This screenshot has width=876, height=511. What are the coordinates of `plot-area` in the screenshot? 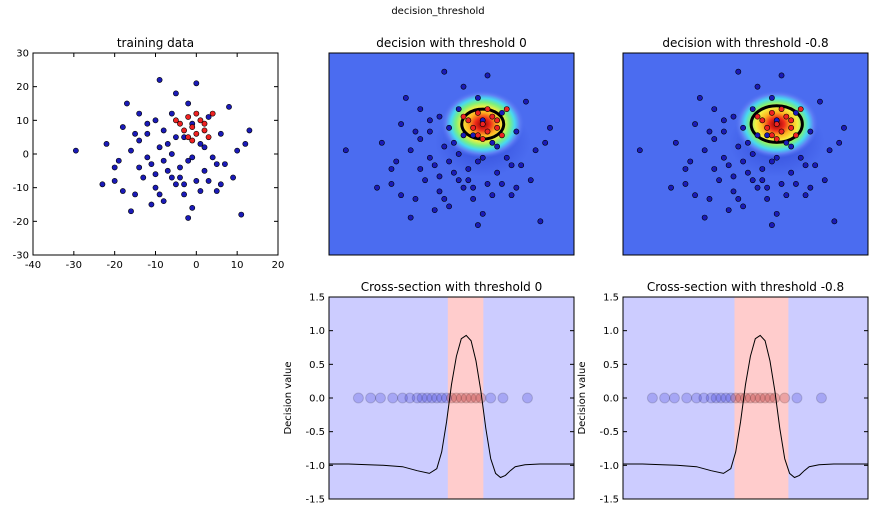 It's located at (155, 154).